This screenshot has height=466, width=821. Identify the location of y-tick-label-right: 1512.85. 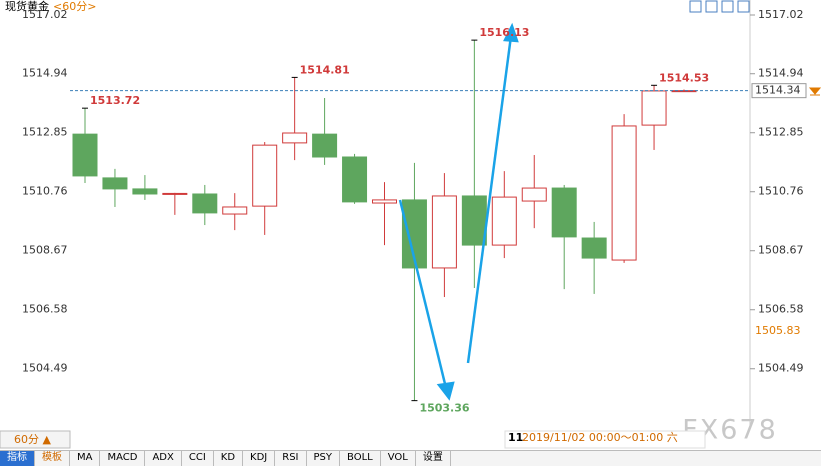
(781, 132).